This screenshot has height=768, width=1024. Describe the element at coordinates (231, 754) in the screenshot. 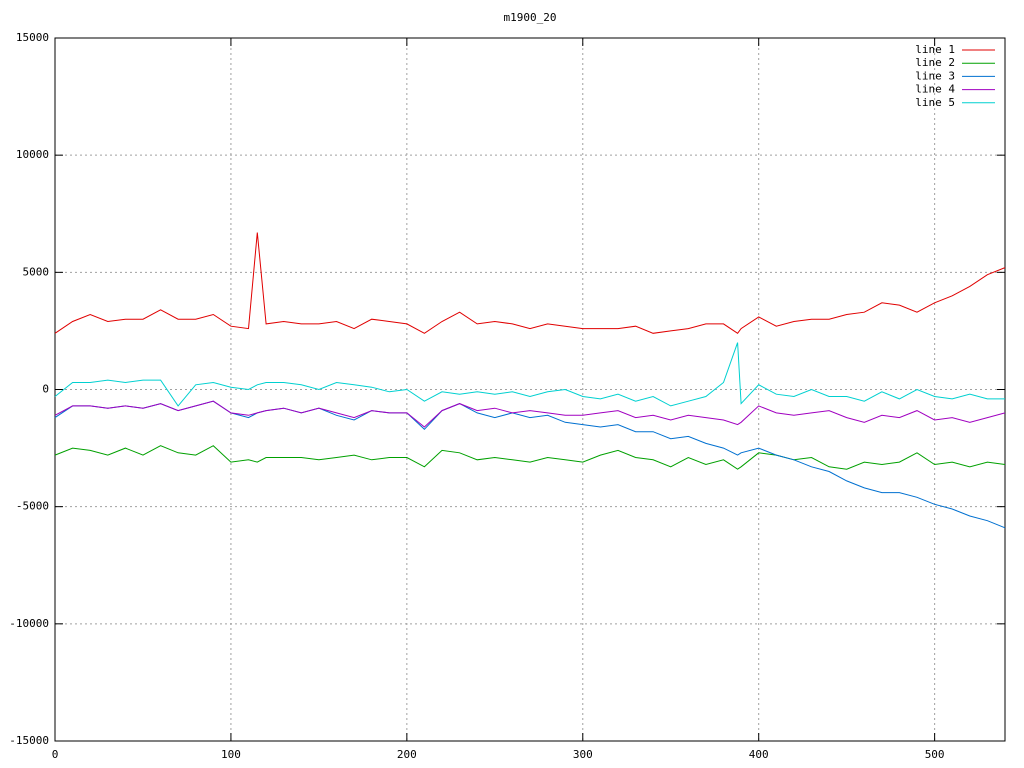

I see `x-tick-label: 100` at that location.